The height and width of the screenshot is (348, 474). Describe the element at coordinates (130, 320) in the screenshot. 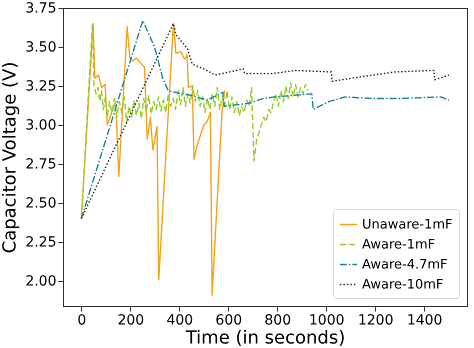

I see `x-tick-label: 200` at that location.